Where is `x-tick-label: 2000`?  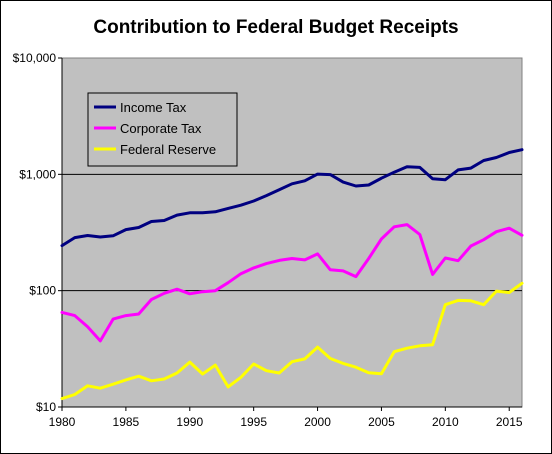 x-tick-label: 2000 is located at coordinates (317, 422).